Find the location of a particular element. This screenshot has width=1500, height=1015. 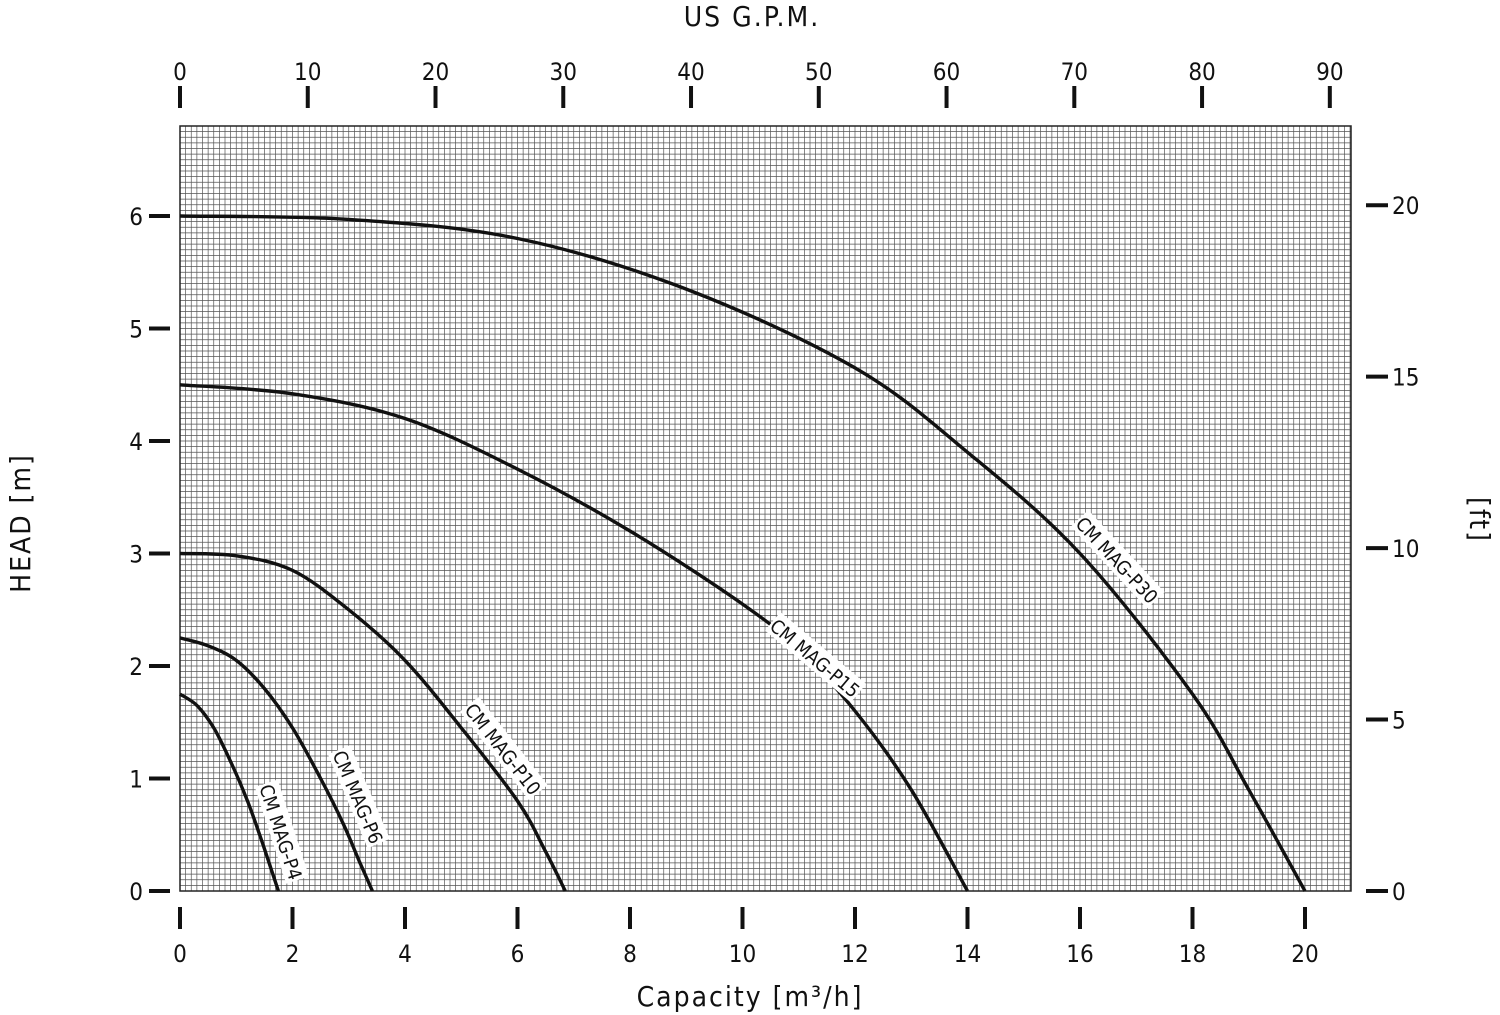

y-tick-label: 0 is located at coordinates (136, 892).